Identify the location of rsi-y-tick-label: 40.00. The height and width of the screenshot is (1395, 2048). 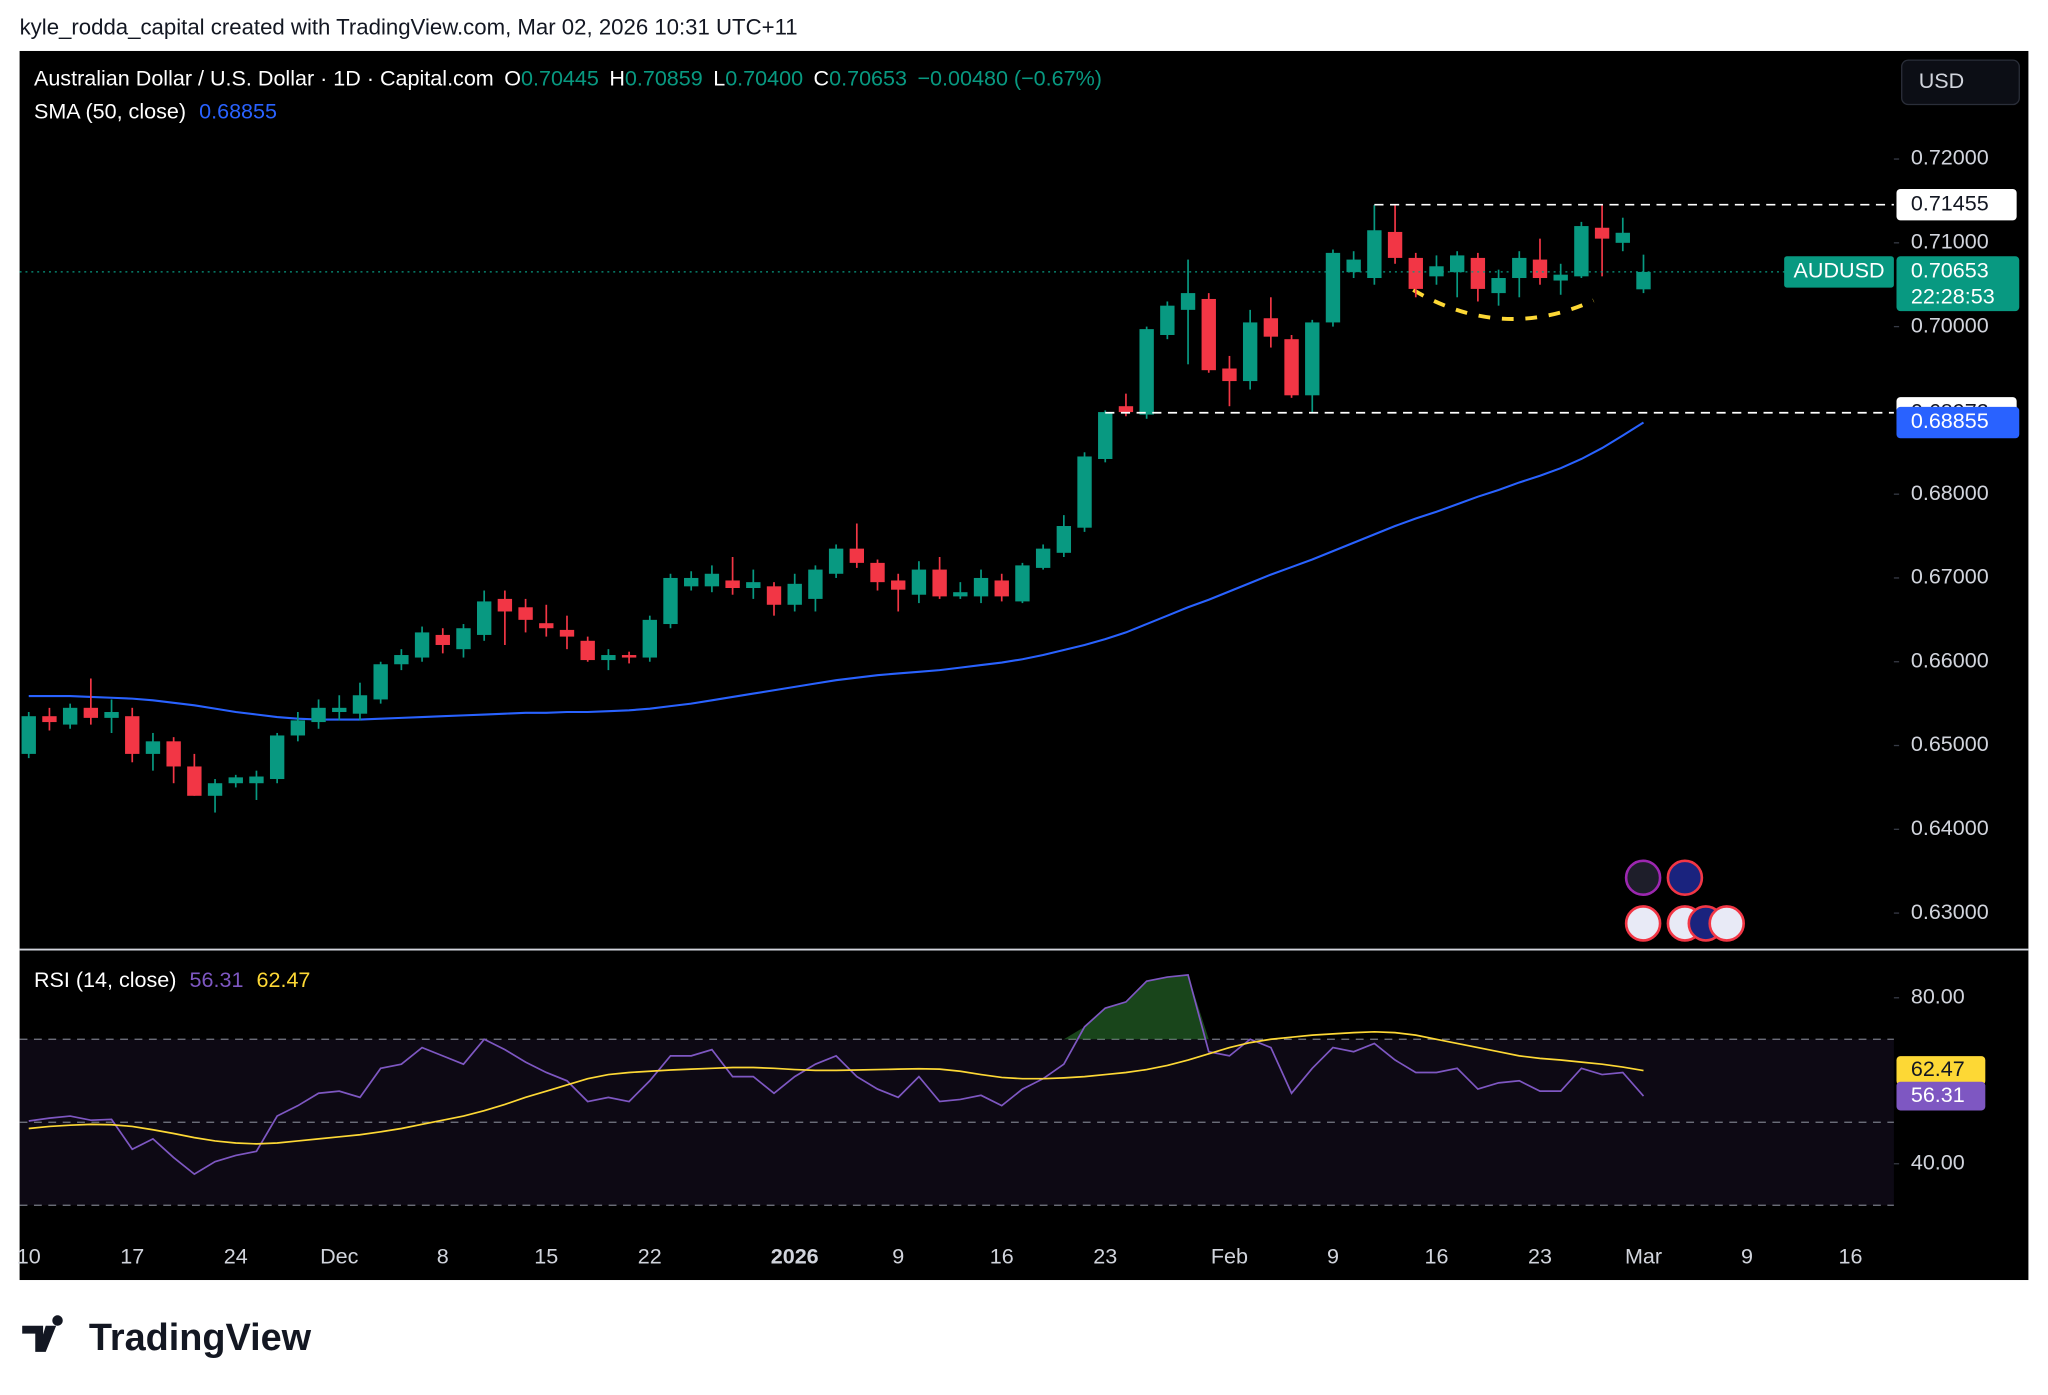
(1938, 1161).